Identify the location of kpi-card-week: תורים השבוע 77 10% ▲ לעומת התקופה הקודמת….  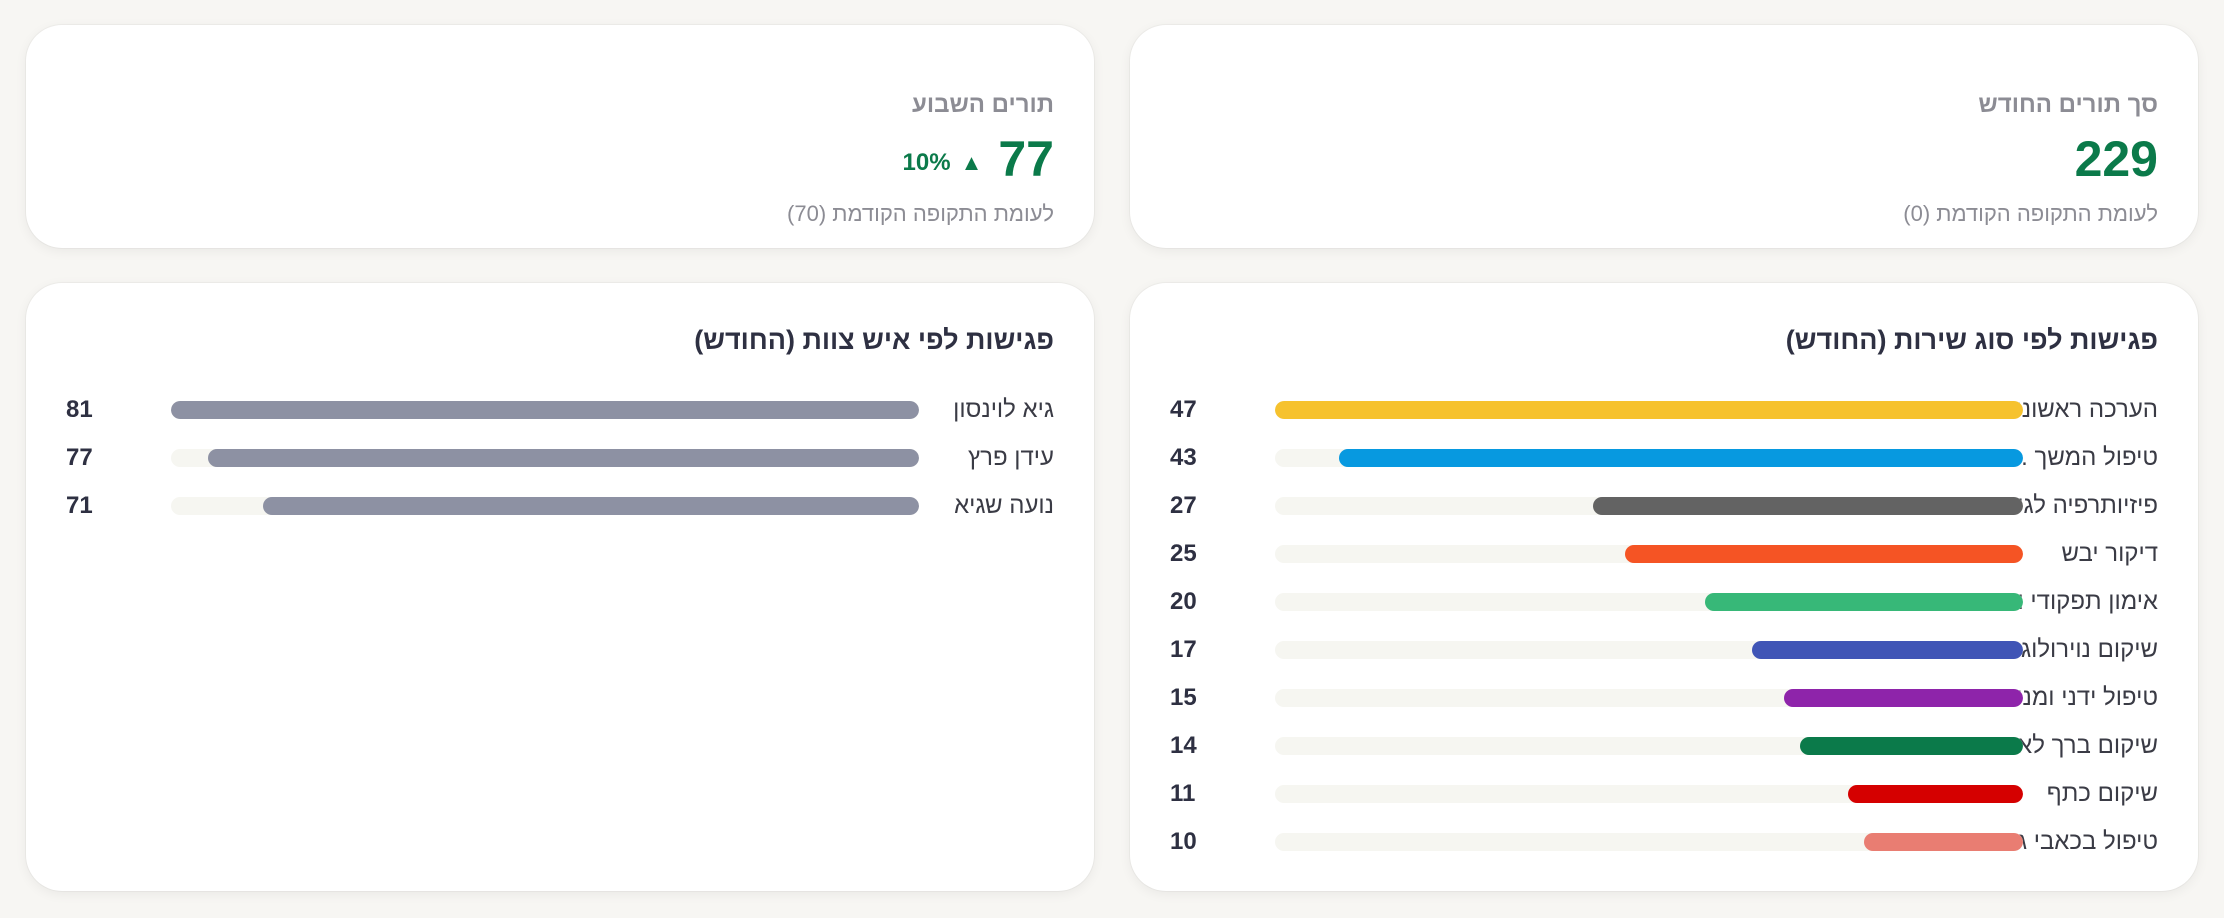
(560, 136).